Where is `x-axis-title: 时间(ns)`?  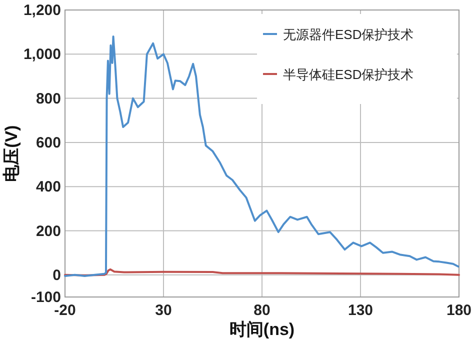 x-axis-title: 时间(ns) is located at coordinates (262, 329).